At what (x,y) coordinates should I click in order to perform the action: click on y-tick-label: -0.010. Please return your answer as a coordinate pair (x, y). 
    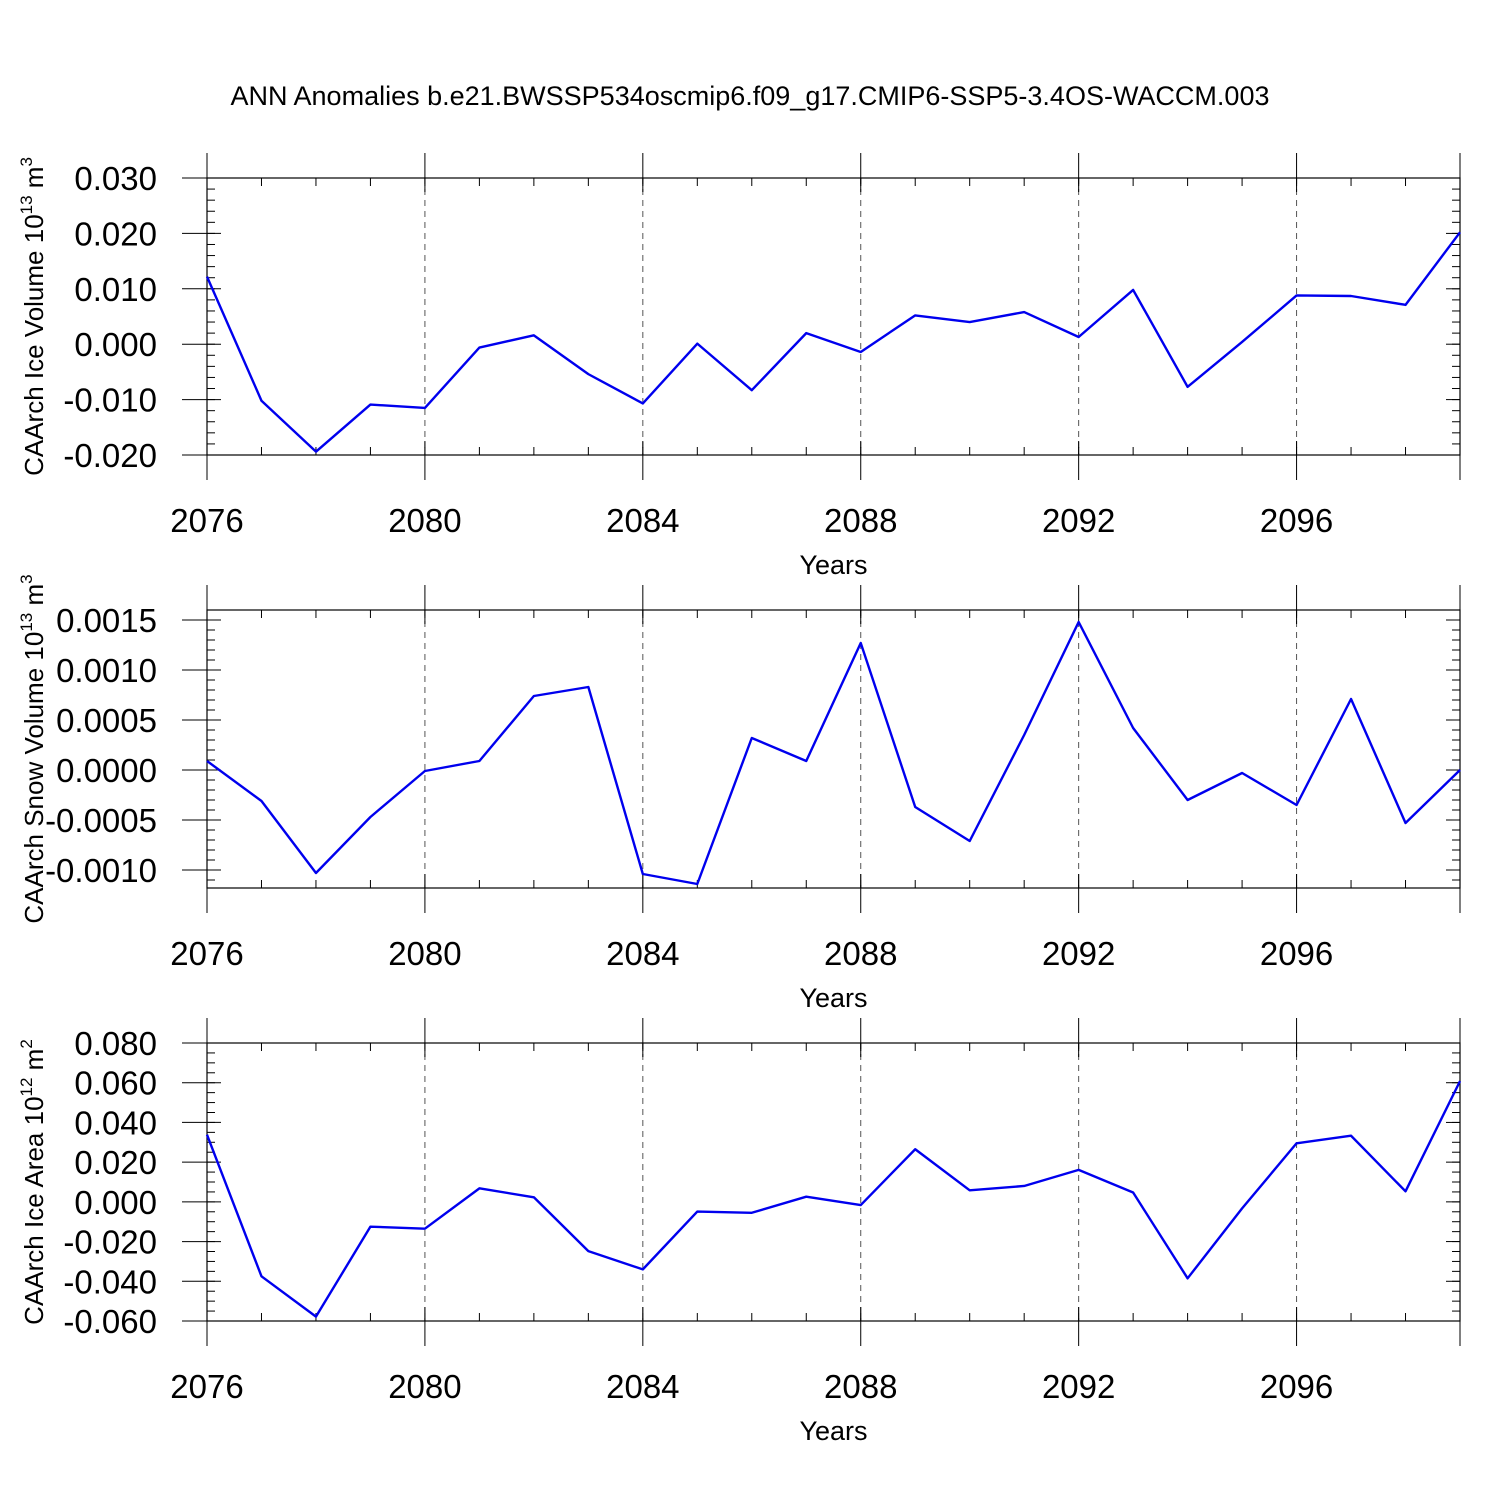
    Looking at the image, I should click on (110, 400).